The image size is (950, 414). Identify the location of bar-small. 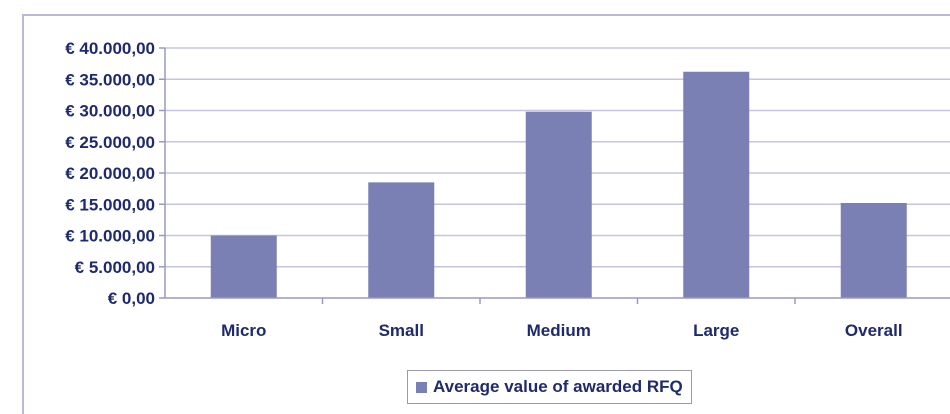
(401, 240).